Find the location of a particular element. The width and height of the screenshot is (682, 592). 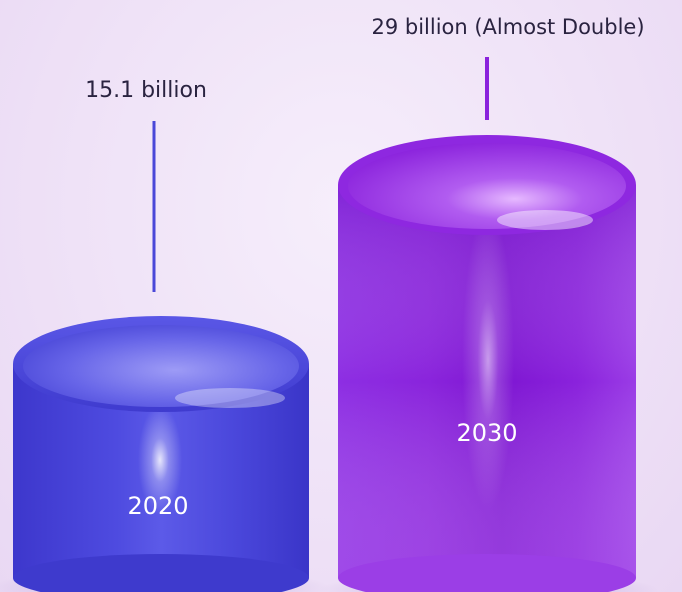

category-label-2020: 2020 is located at coordinates (157, 506).